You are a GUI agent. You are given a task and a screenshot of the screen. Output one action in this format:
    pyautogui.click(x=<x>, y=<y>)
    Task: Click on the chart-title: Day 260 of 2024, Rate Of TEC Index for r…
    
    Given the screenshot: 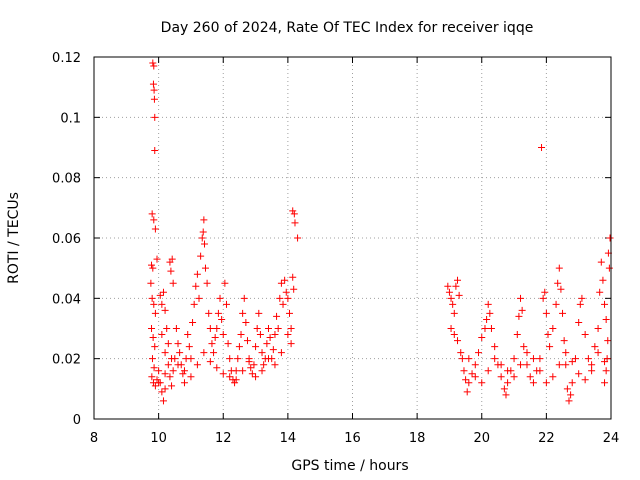 What is the action you would take?
    pyautogui.click(x=347, y=28)
    